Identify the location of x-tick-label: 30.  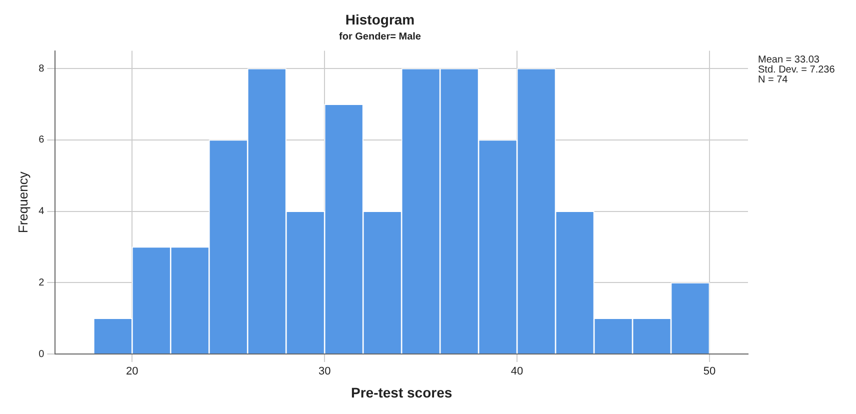
(324, 372).